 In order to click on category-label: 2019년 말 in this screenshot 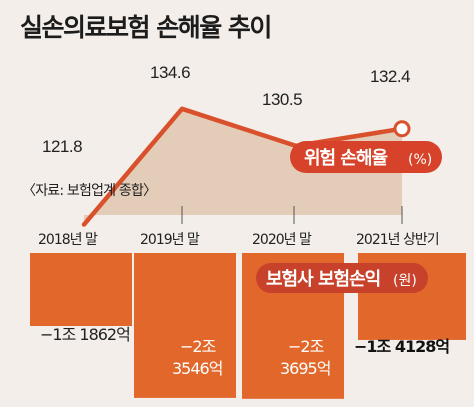, I will do `click(170, 240)`.